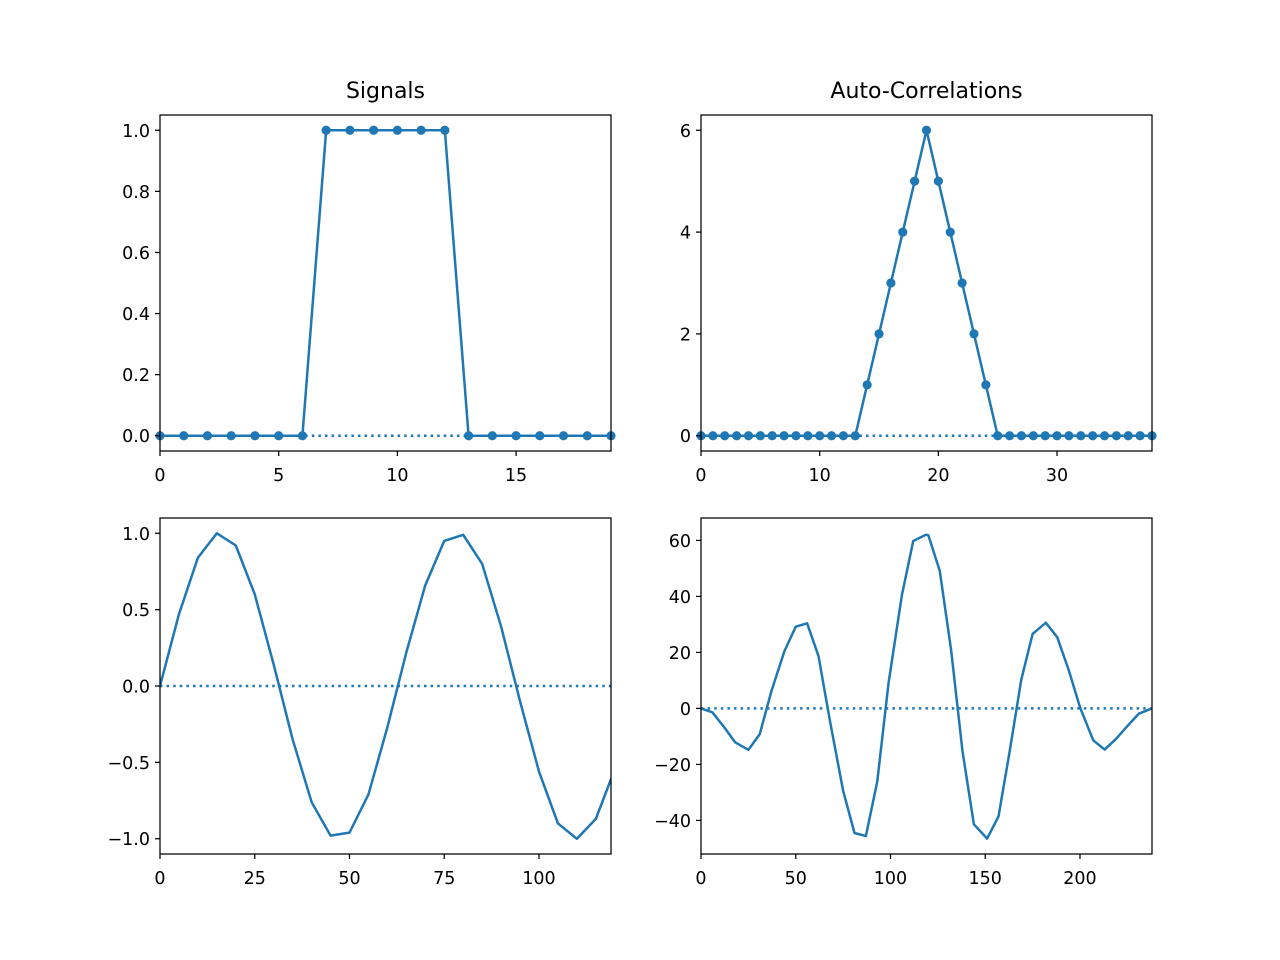 The width and height of the screenshot is (1280, 960). What do you see at coordinates (136, 611) in the screenshot?
I see `y-tick-label: 0.5` at bounding box center [136, 611].